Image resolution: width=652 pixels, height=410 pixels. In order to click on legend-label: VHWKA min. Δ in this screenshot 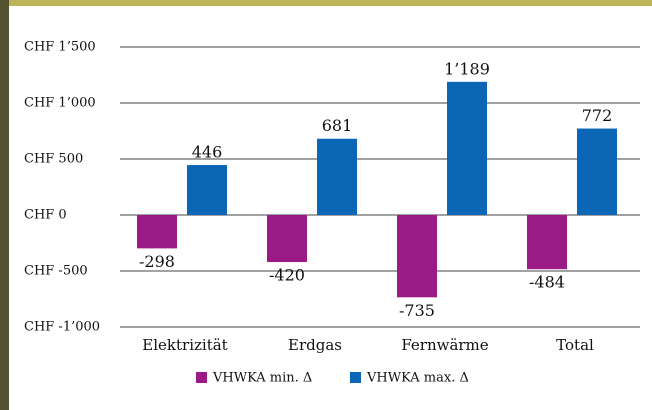, I will do `click(262, 378)`.